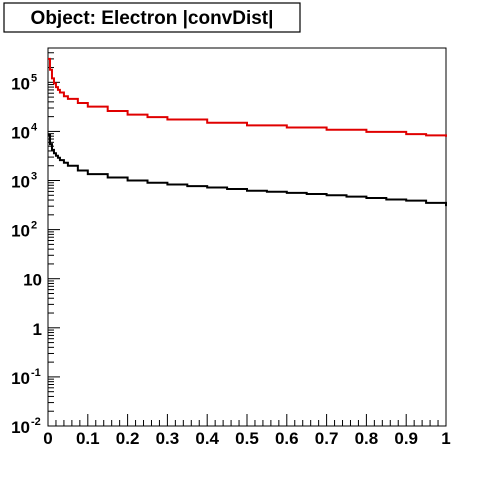  What do you see at coordinates (247, 97) in the screenshot?
I see `series-red-line` at bounding box center [247, 97].